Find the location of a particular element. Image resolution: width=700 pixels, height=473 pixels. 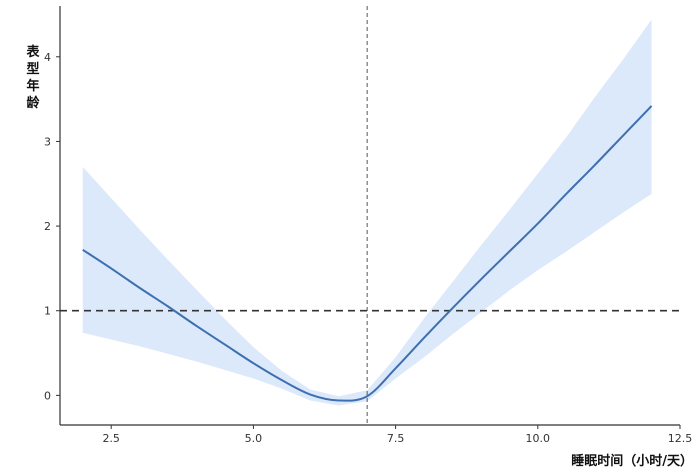

x-axis-title: 睡眠时间（小时/天） is located at coordinates (632, 461).